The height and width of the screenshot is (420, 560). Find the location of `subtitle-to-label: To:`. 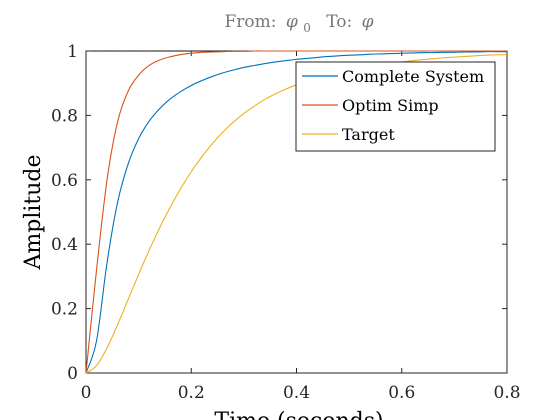

subtitle-to-label: To: is located at coordinates (339, 22).